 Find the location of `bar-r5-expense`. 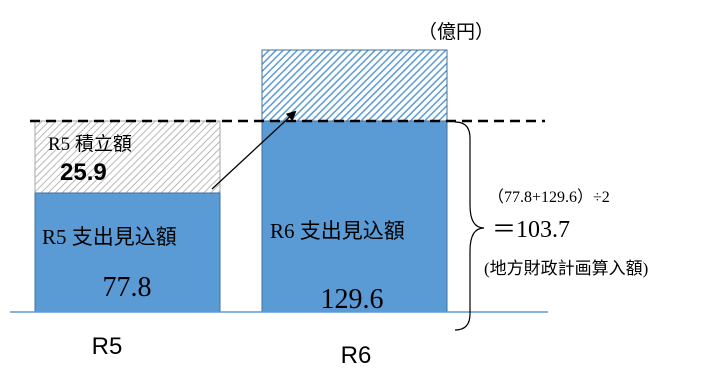

bar-r5-expense is located at coordinates (127, 252).